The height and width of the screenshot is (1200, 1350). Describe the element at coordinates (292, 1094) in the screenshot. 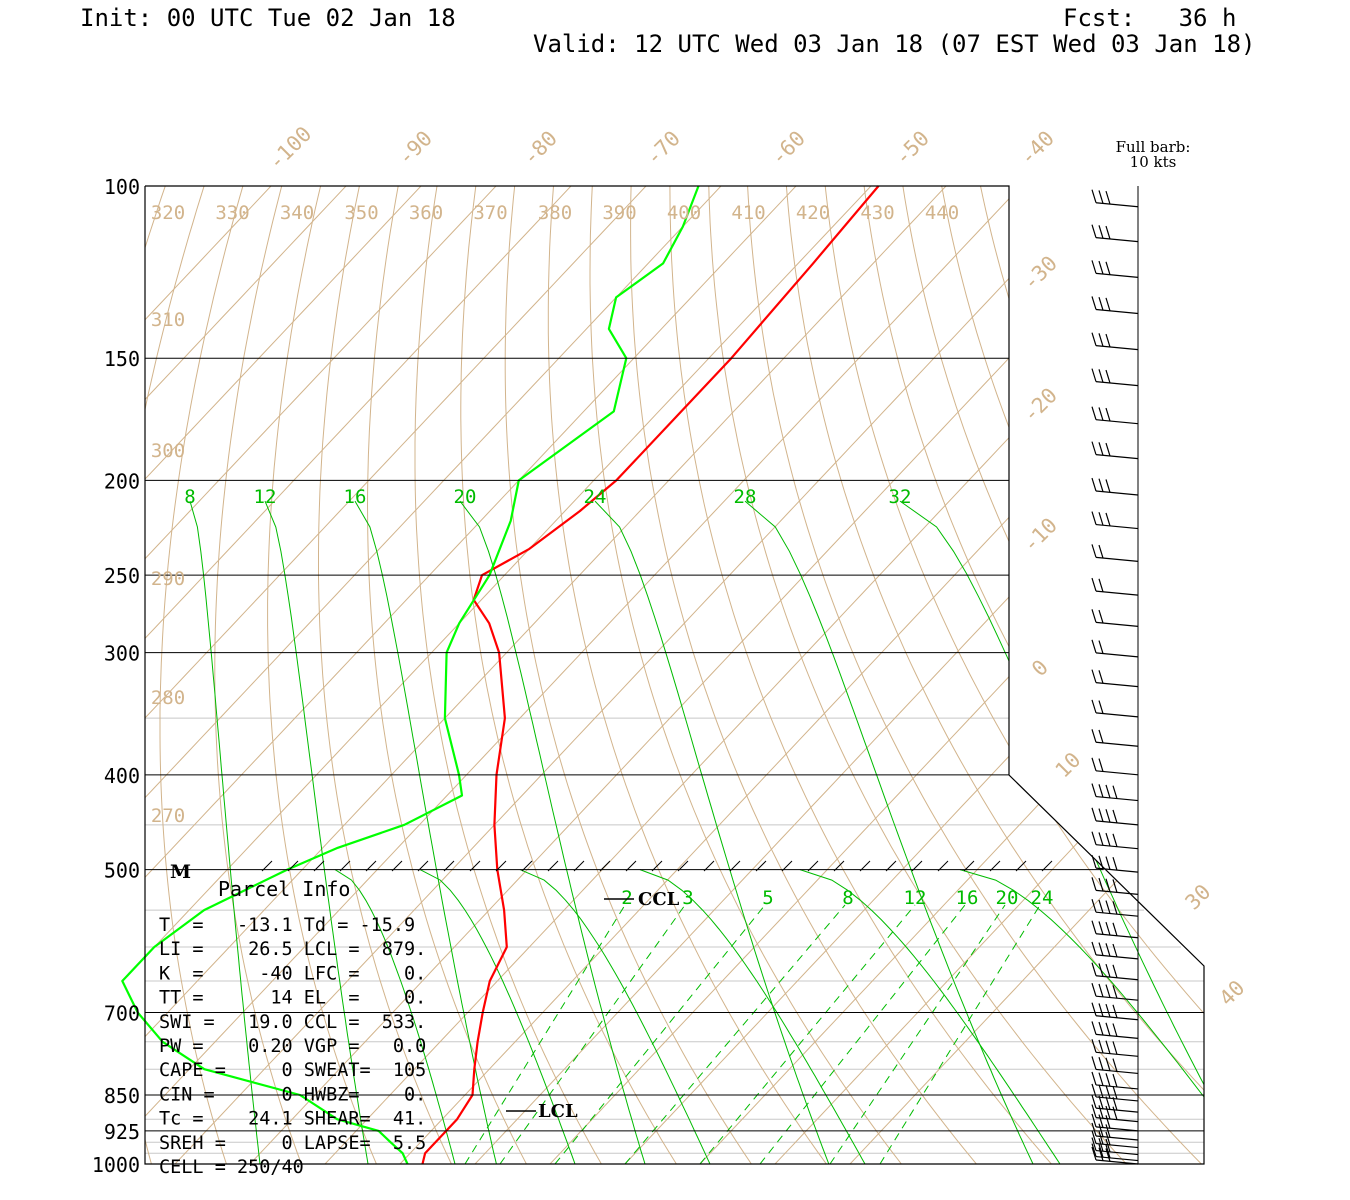

I see `parcel-info-row: CIN = 0 HWBZ= 0.` at that location.